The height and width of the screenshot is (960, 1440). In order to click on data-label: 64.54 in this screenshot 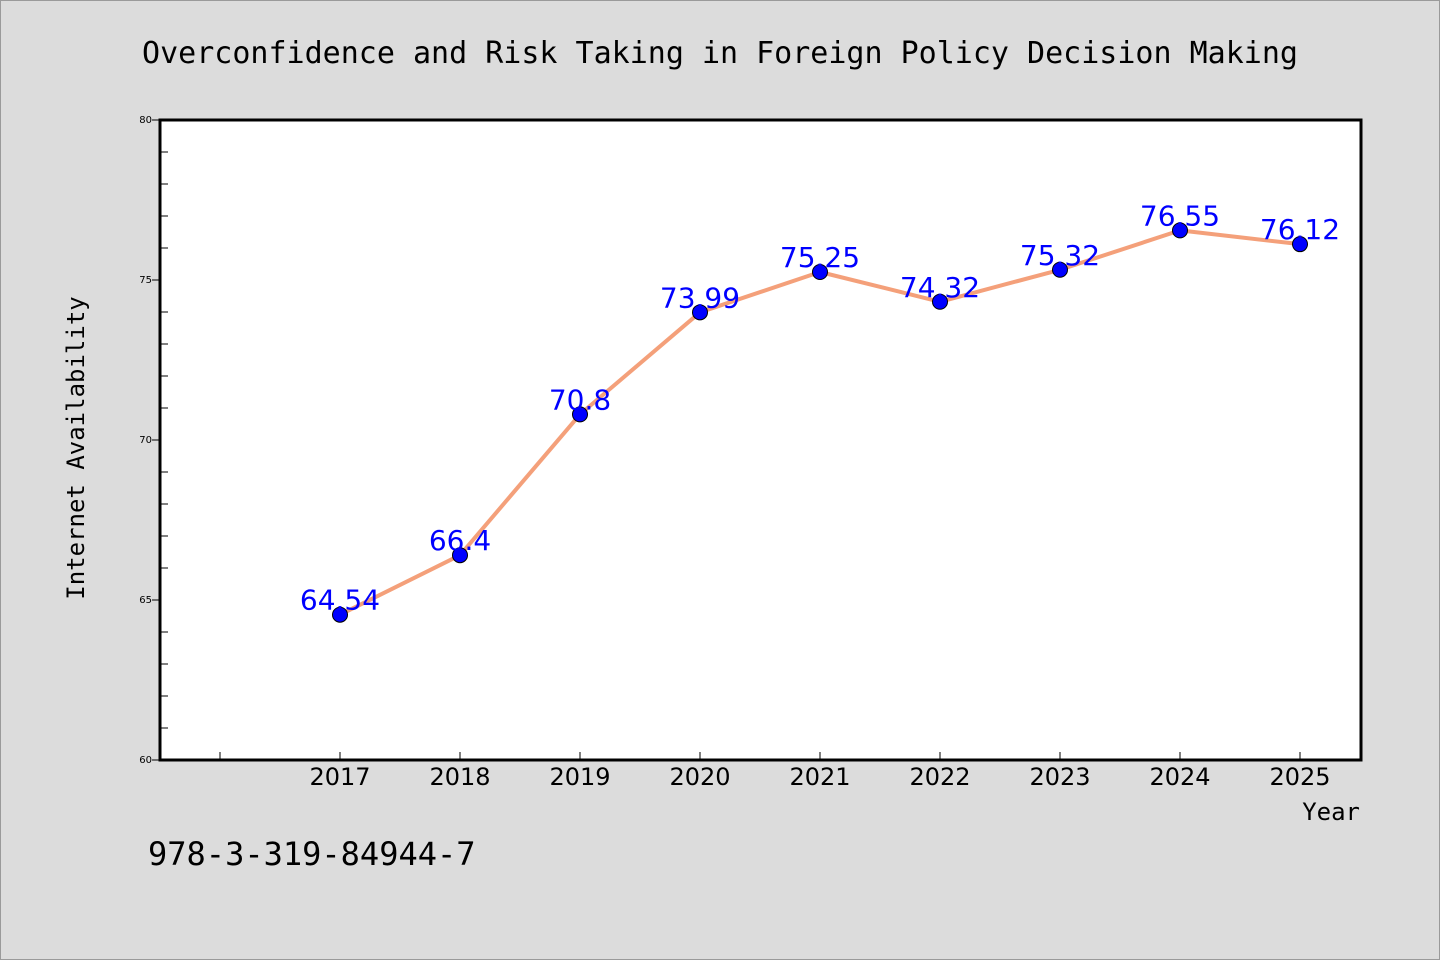, I will do `click(340, 600)`.